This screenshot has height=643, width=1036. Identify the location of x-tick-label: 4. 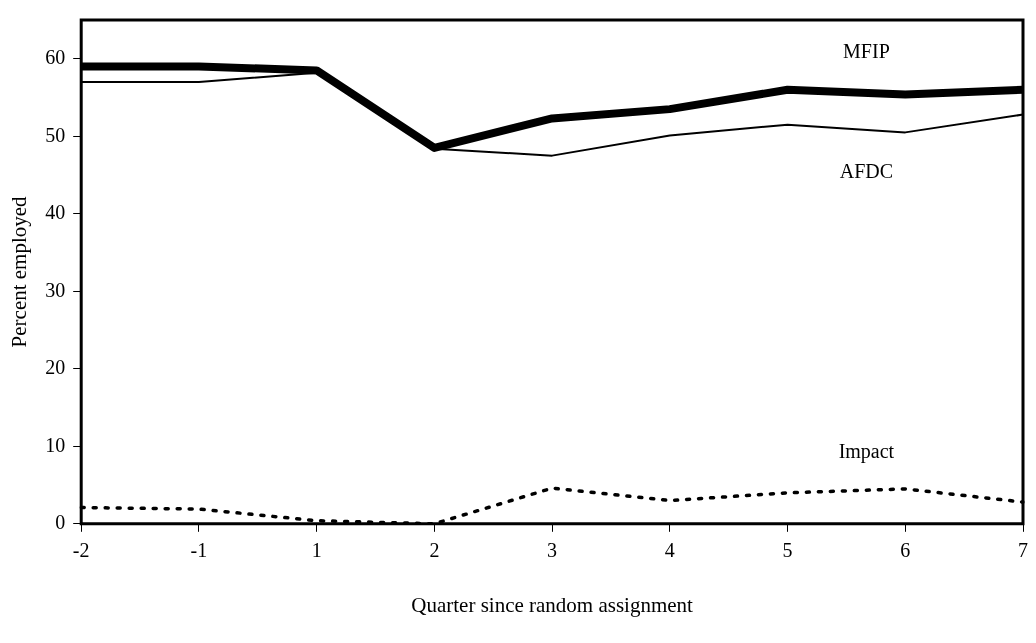
(669, 550).